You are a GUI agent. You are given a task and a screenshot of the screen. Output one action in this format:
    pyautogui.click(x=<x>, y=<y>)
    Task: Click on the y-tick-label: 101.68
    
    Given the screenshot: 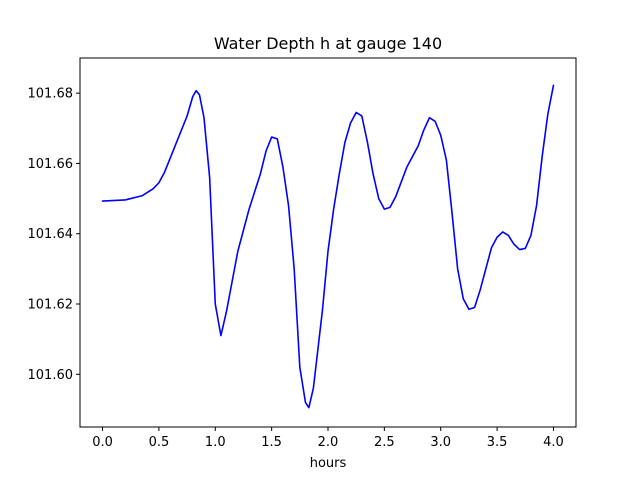 What is the action you would take?
    pyautogui.click(x=51, y=94)
    